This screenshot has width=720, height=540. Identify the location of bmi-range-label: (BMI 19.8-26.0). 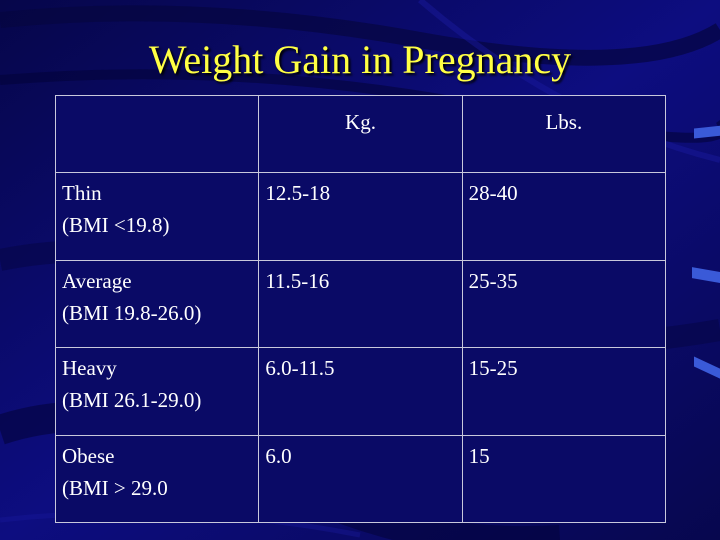
(132, 312).